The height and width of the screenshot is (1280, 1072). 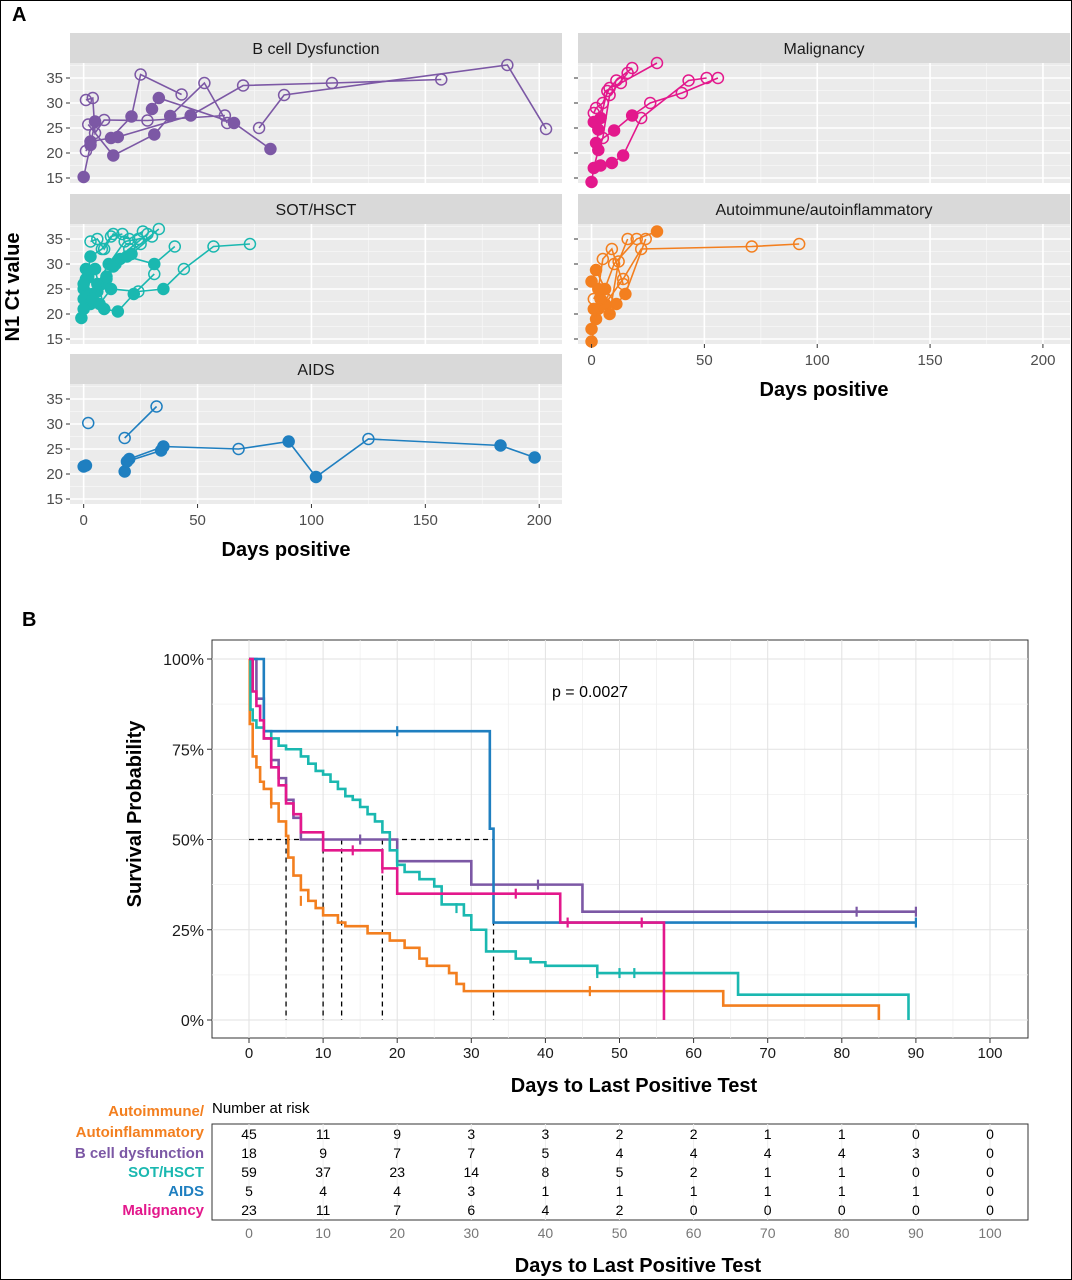 I want to click on x-tick-label: 40, so click(x=546, y=1233).